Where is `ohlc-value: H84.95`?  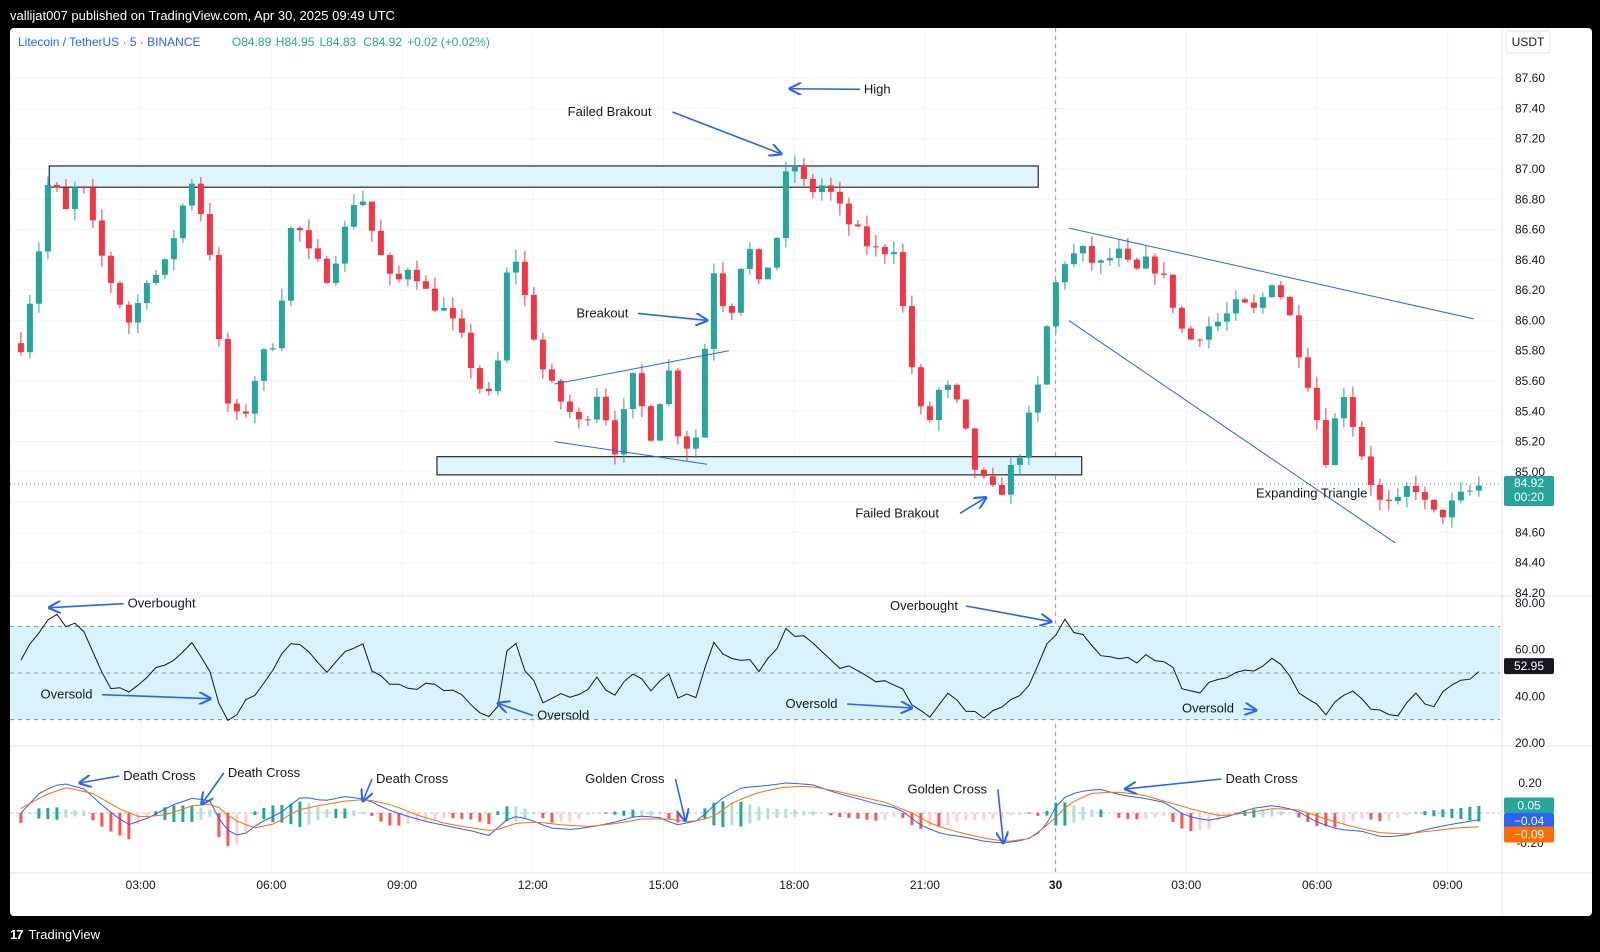 ohlc-value: H84.95 is located at coordinates (295, 42).